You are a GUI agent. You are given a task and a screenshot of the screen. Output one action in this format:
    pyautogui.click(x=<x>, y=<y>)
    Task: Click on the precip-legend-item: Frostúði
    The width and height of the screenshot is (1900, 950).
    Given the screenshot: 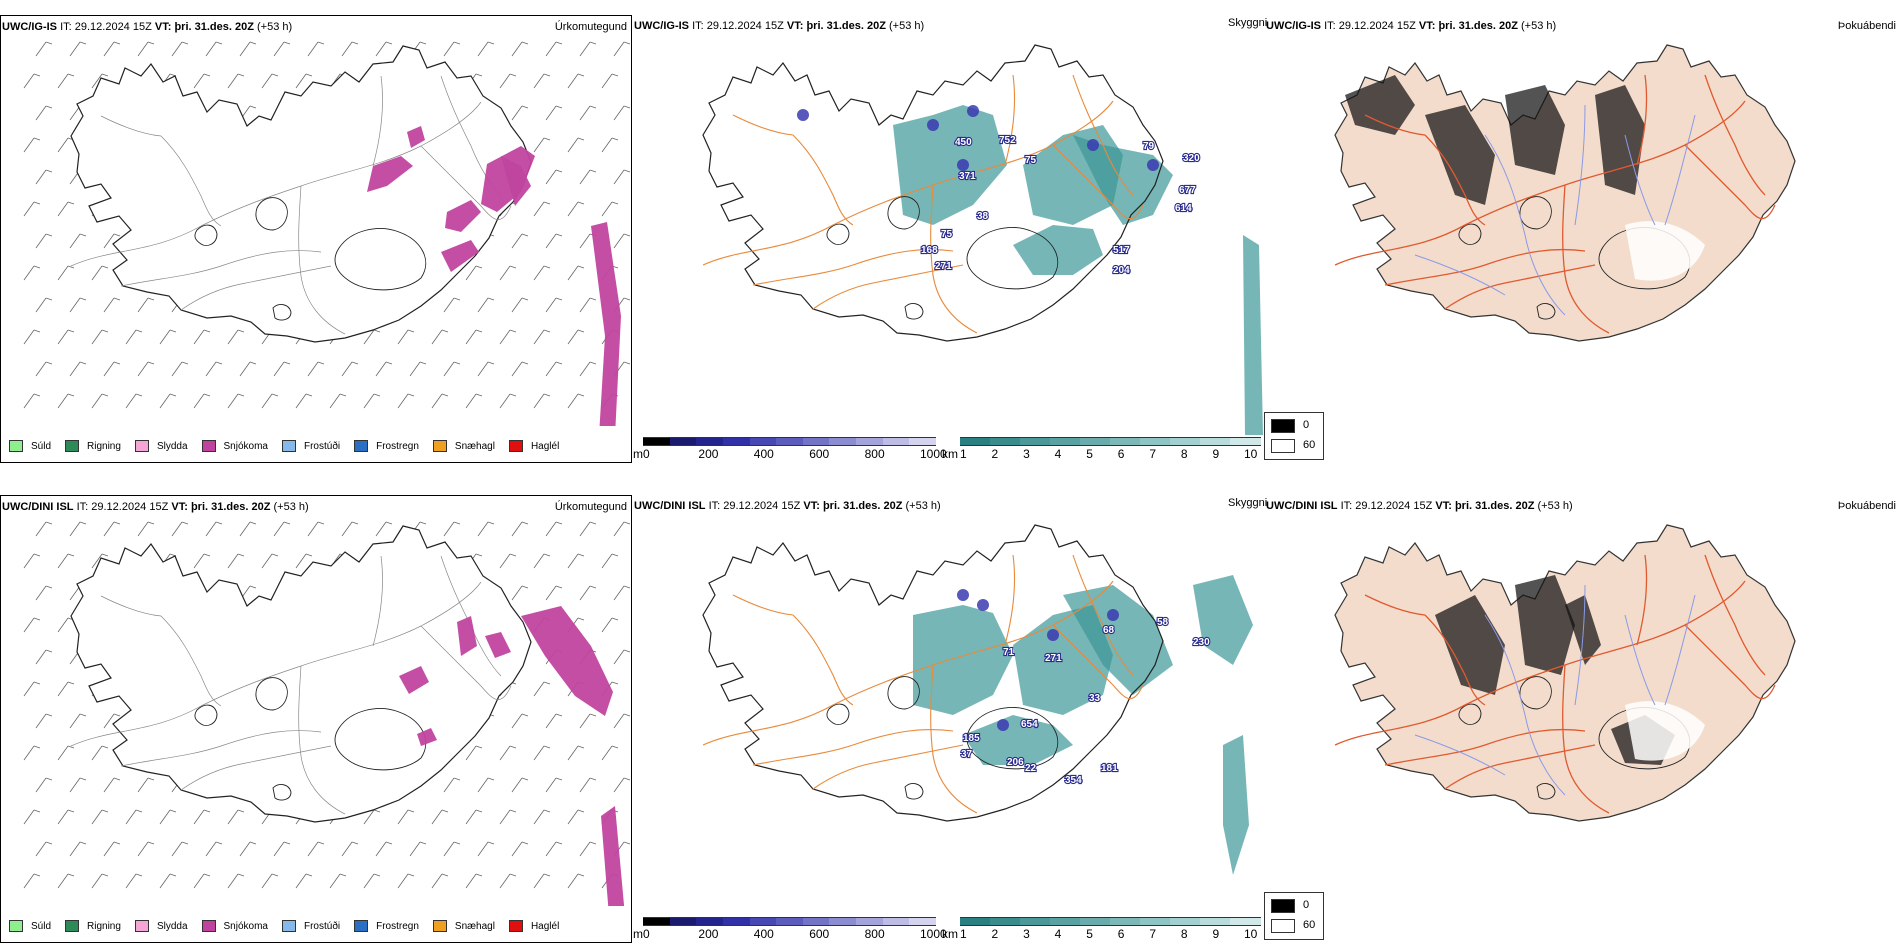 What is the action you would take?
    pyautogui.click(x=310, y=446)
    